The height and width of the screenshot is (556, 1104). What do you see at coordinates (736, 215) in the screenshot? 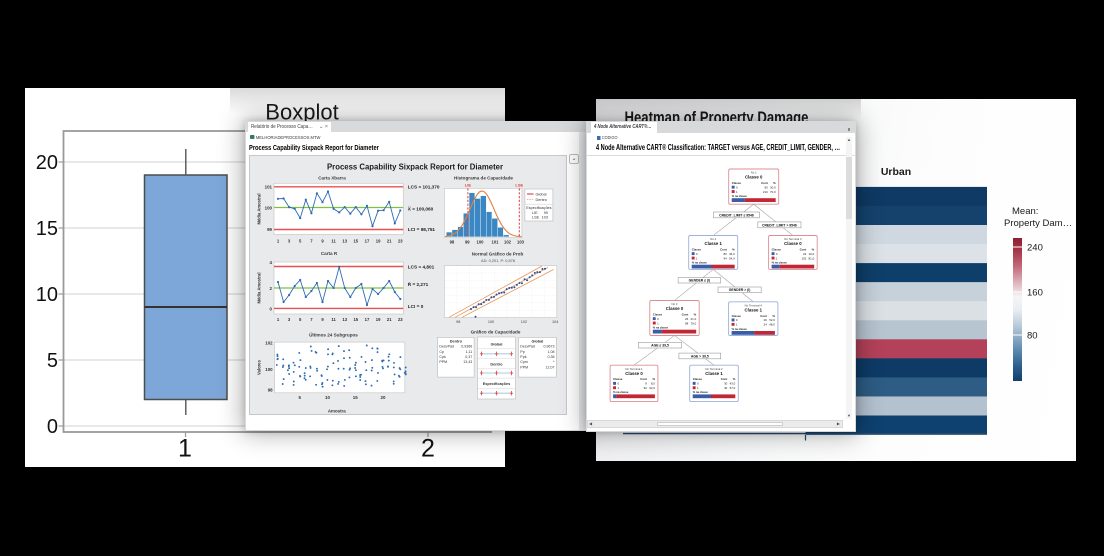
I see `svg-text: CREDIT_LIMIT ≤ 9546` at bounding box center [736, 215].